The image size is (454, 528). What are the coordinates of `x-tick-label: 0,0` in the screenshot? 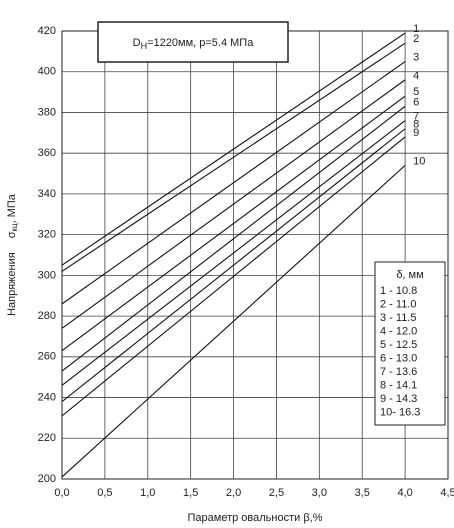 It's located at (61, 493).